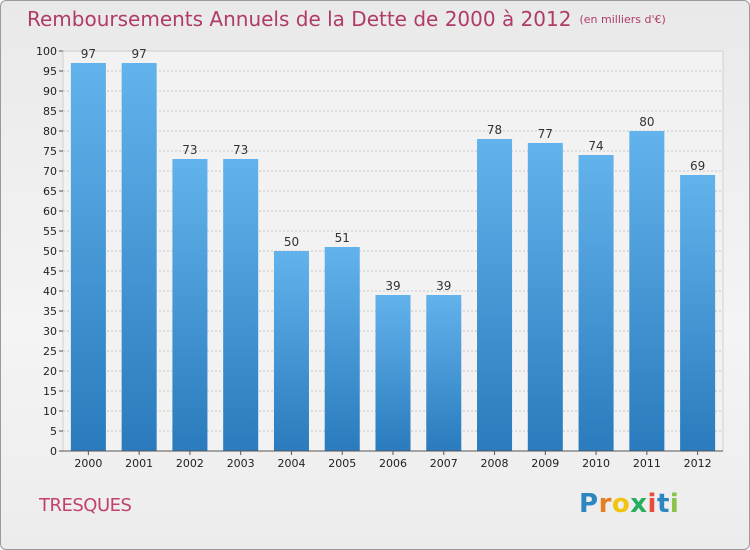 Image resolution: width=750 pixels, height=550 pixels. Describe the element at coordinates (698, 463) in the screenshot. I see `x-tick-label-2012: 2012` at that location.